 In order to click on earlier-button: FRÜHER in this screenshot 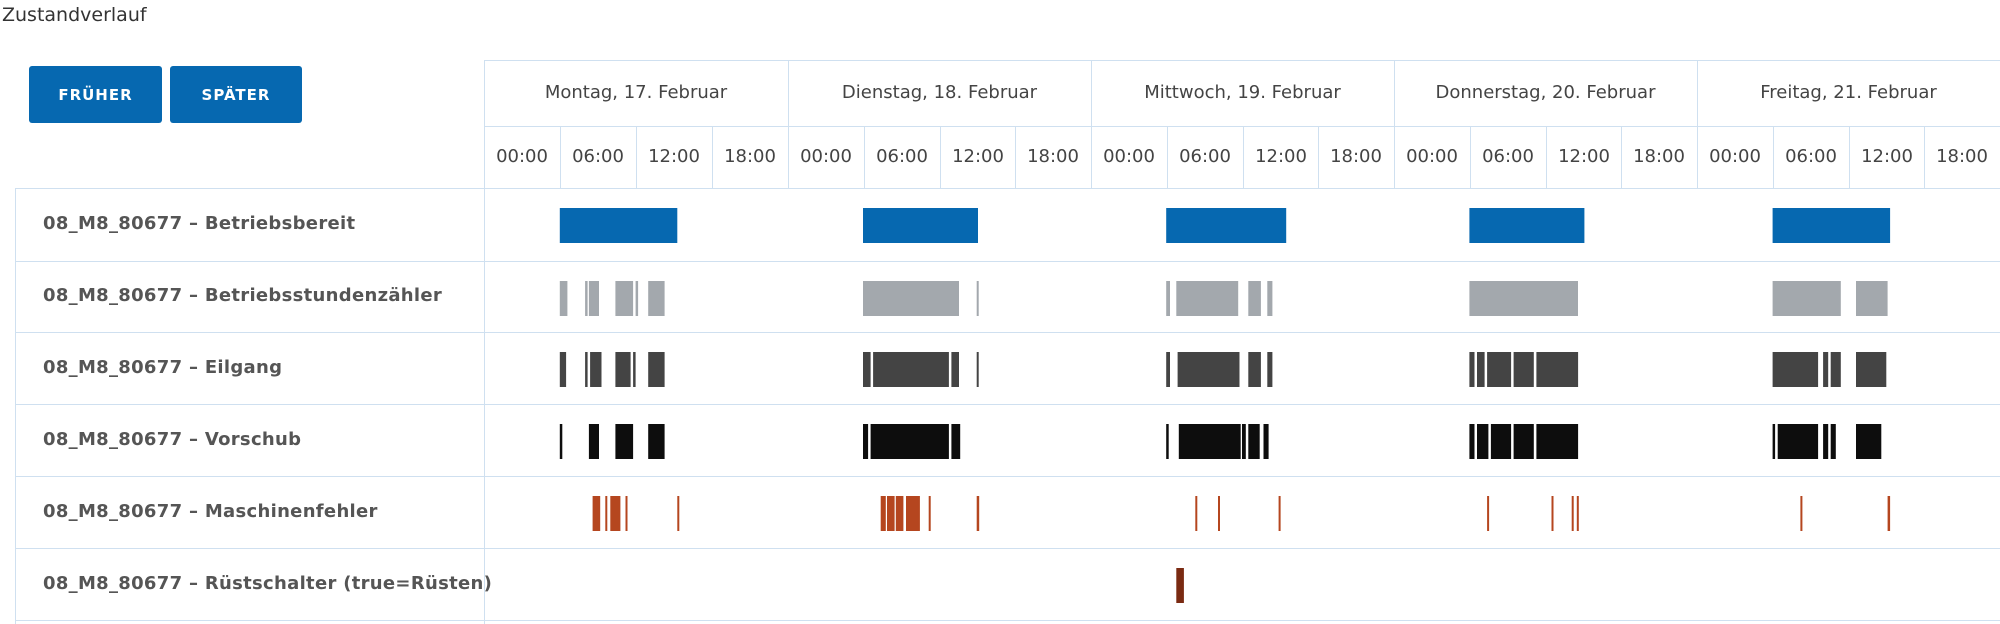, I will do `click(95, 94)`.